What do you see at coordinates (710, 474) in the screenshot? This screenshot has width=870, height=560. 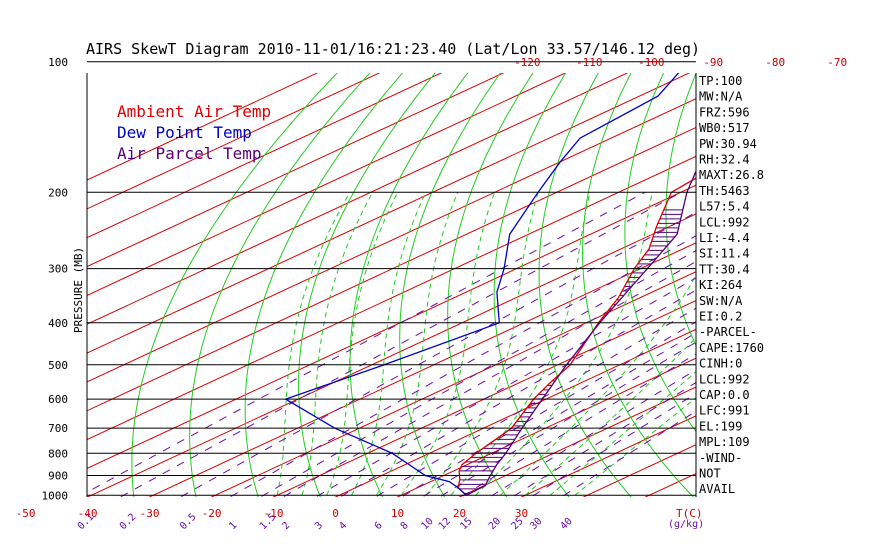 I see `index-entry: NOT` at bounding box center [710, 474].